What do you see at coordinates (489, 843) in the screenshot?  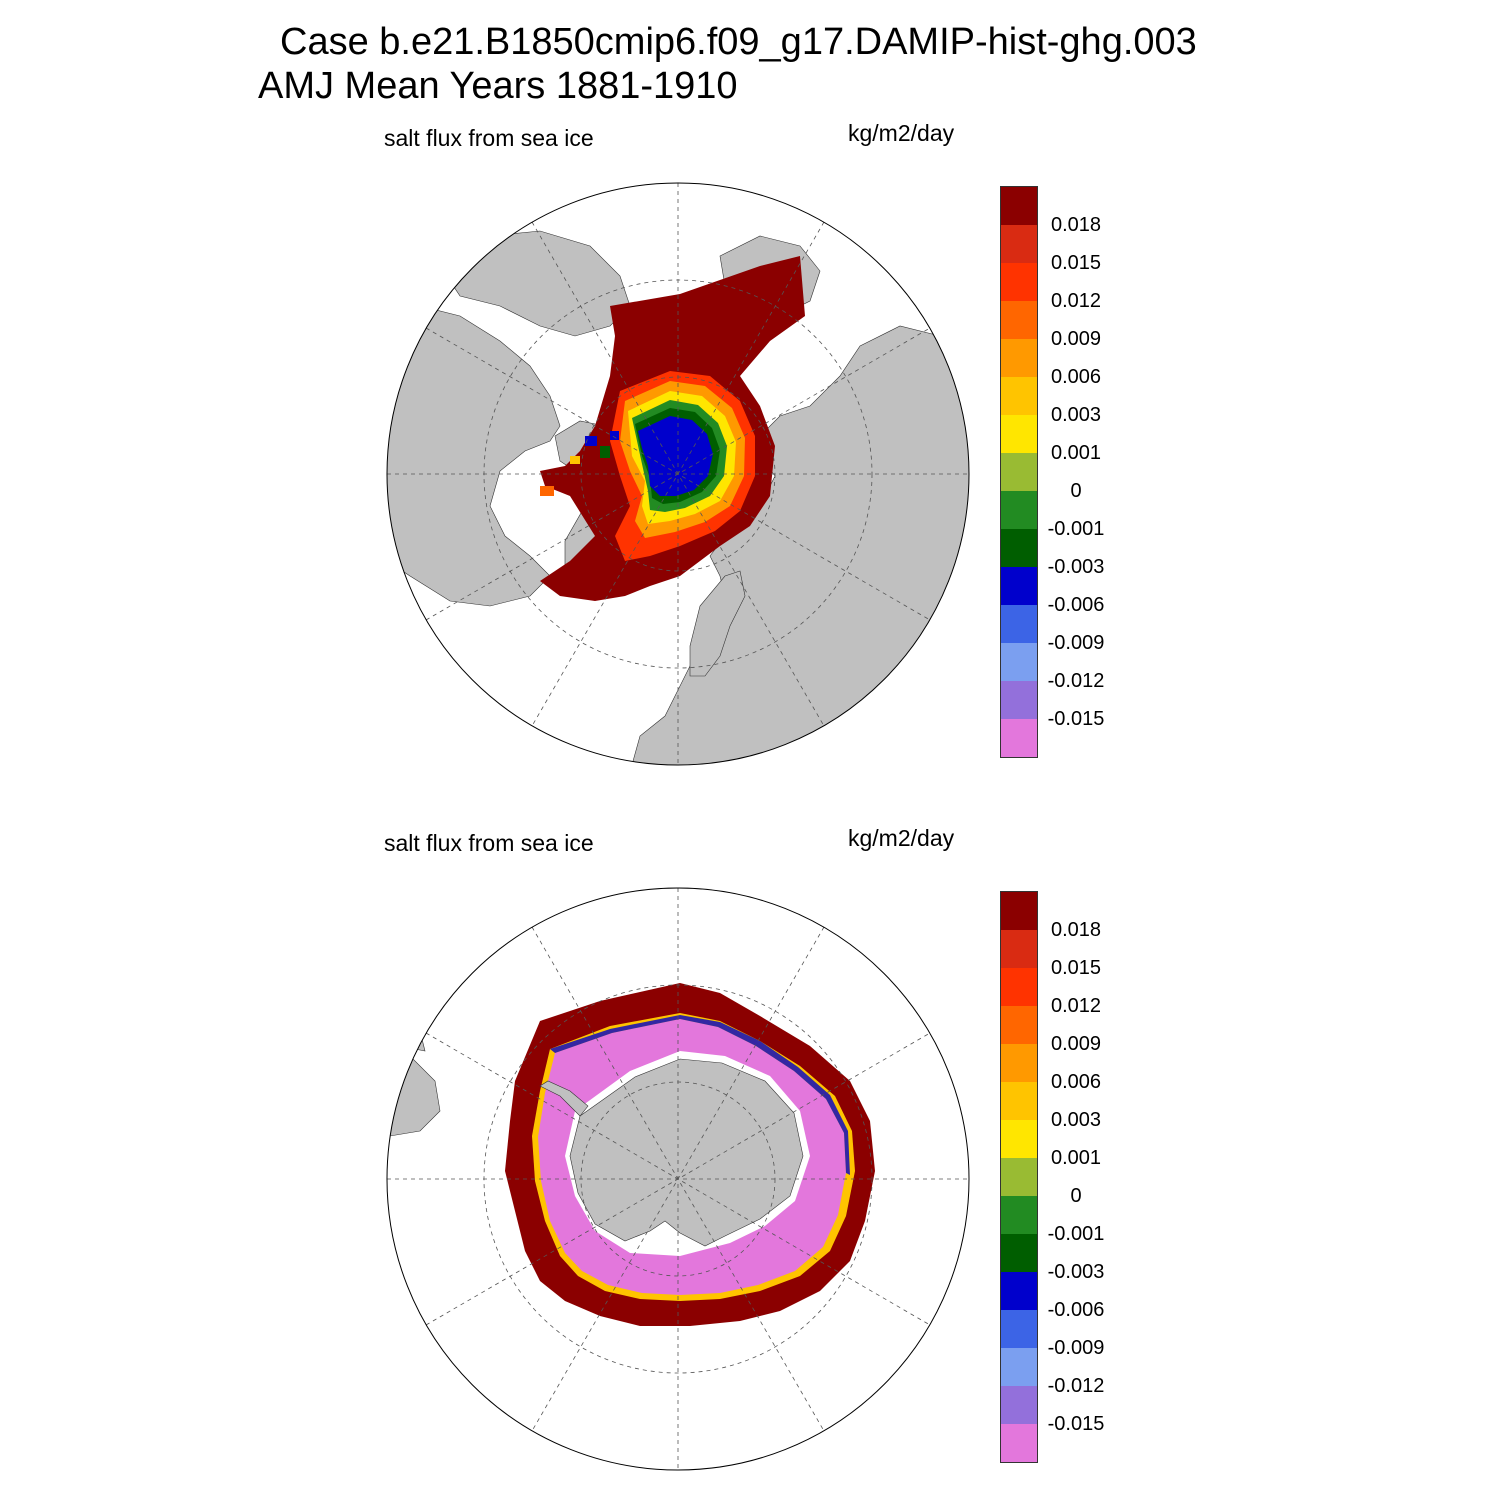 I see `south-panel-variable-label: salt flux from sea ice` at bounding box center [489, 843].